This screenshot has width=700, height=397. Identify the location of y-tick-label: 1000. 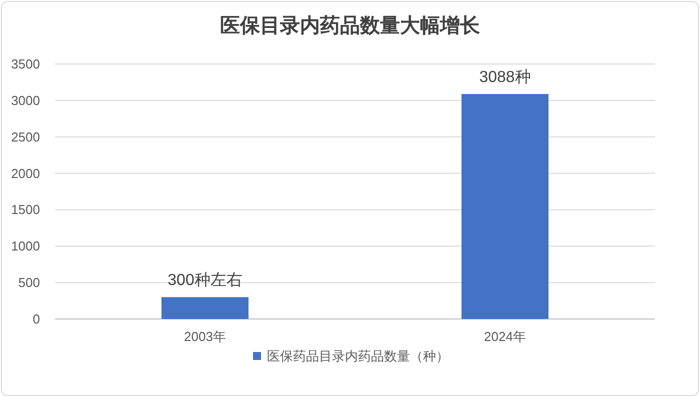
(25, 246).